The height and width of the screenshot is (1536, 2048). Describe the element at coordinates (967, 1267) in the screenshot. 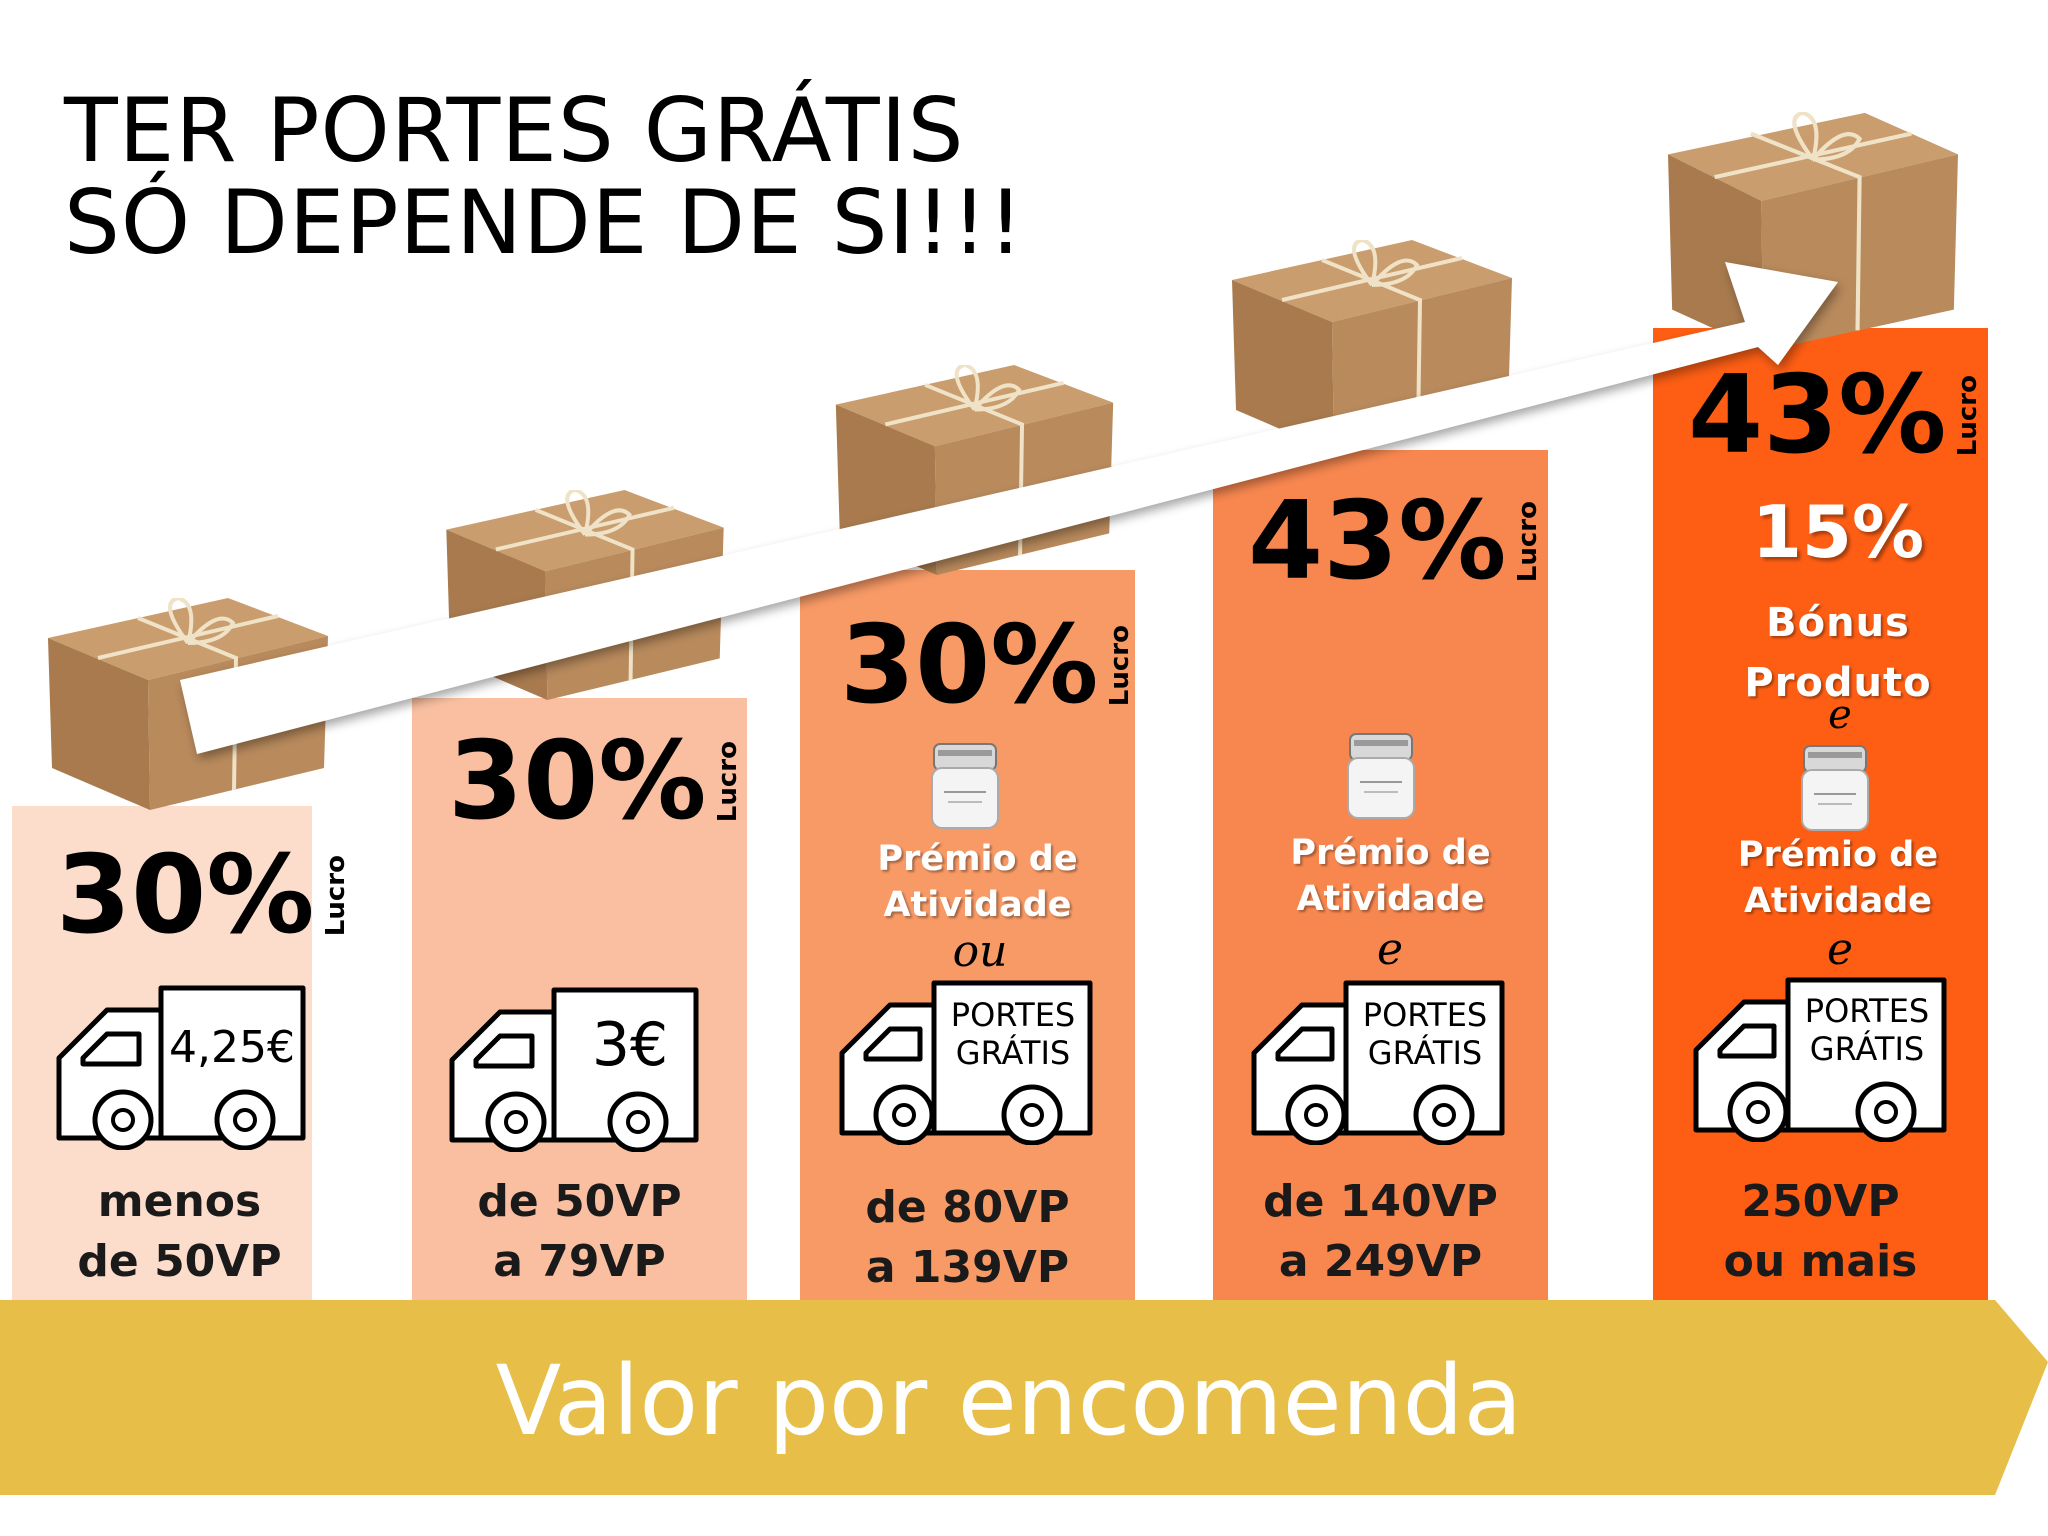

I see `range-line-2: a 139VP` at that location.